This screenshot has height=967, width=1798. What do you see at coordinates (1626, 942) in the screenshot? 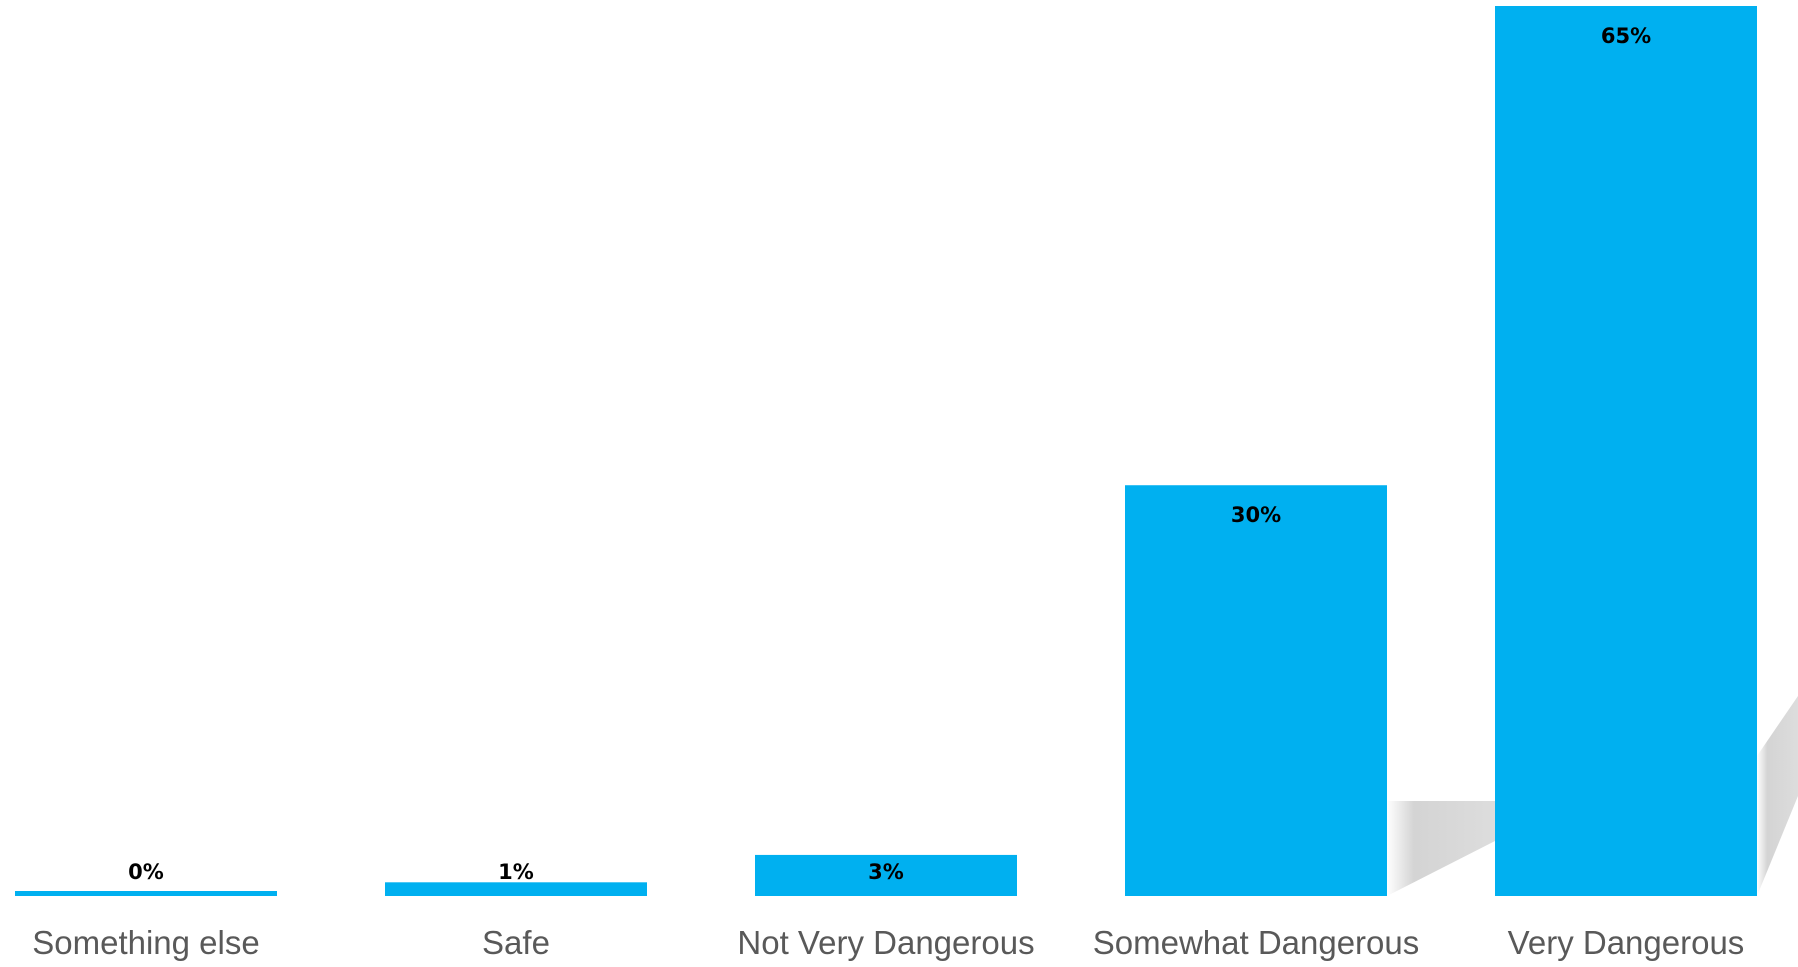
I see `category-label-very-dangerous: Very Dangerous` at bounding box center [1626, 942].